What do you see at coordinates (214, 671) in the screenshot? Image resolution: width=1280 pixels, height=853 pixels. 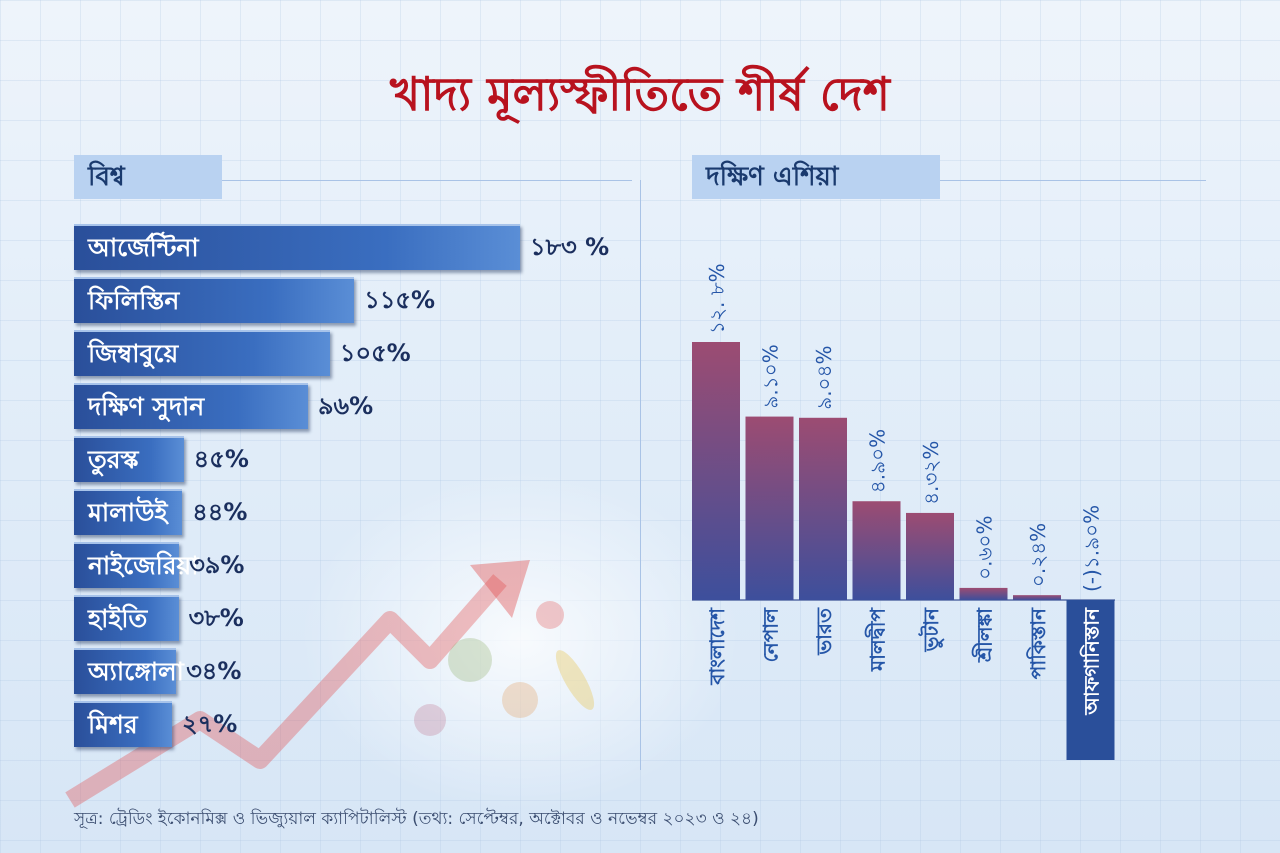 I see `world-bar-value: ৩৪%` at bounding box center [214, 671].